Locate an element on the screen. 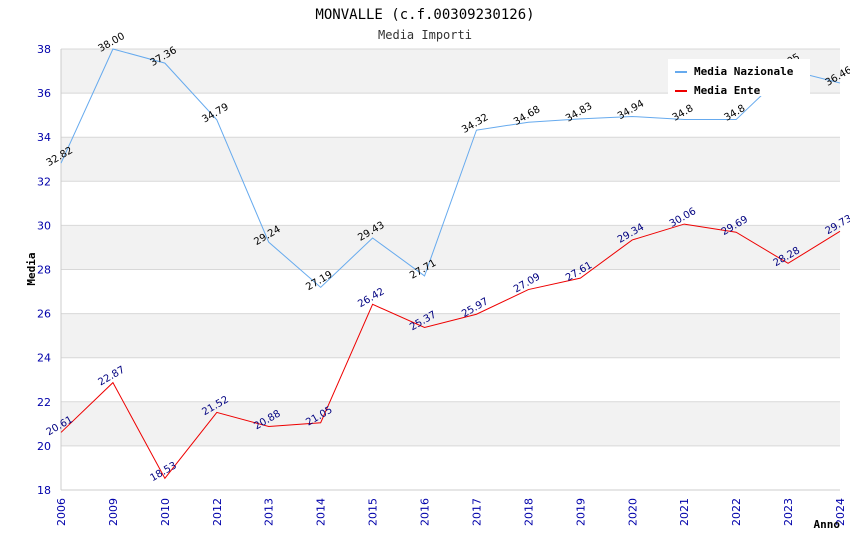 The height and width of the screenshot is (550, 850). y-tick-label: 34 is located at coordinates (44, 137).